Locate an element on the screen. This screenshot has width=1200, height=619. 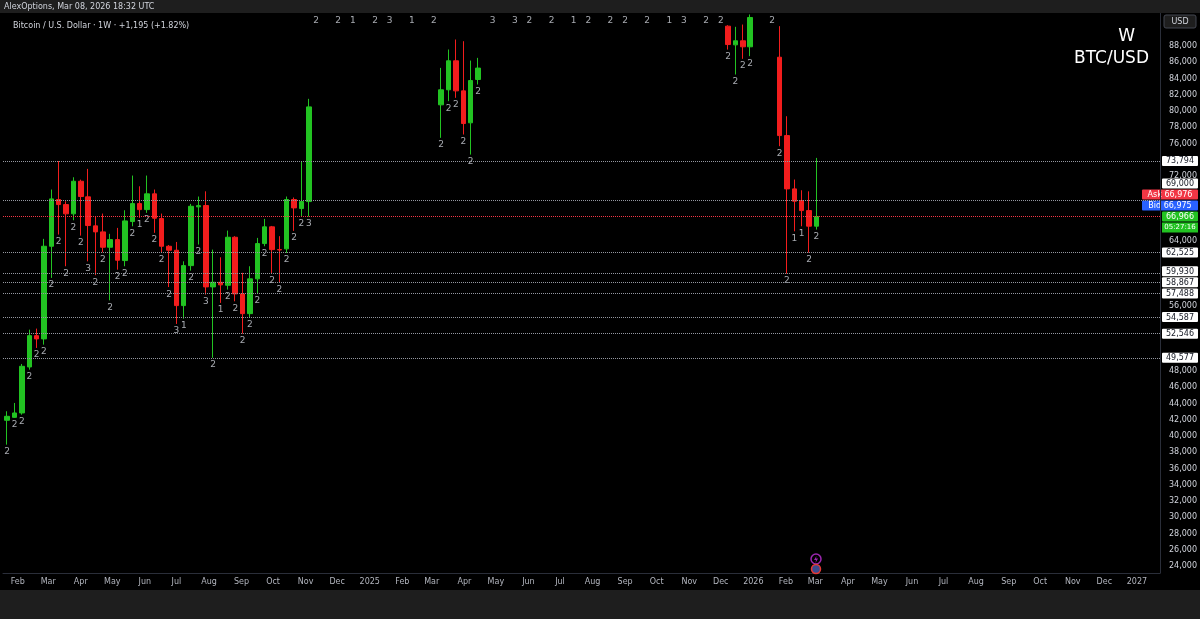
y-tick-label: 34,000 is located at coordinates (1183, 484).